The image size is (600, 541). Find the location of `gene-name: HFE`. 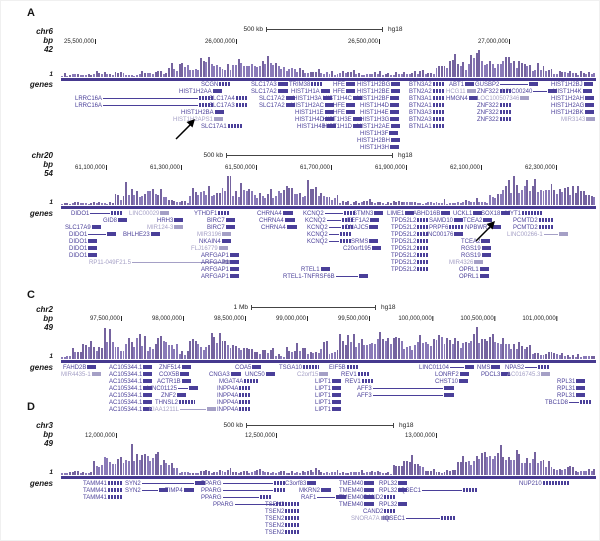

gene-name: HFE is located at coordinates (339, 113).